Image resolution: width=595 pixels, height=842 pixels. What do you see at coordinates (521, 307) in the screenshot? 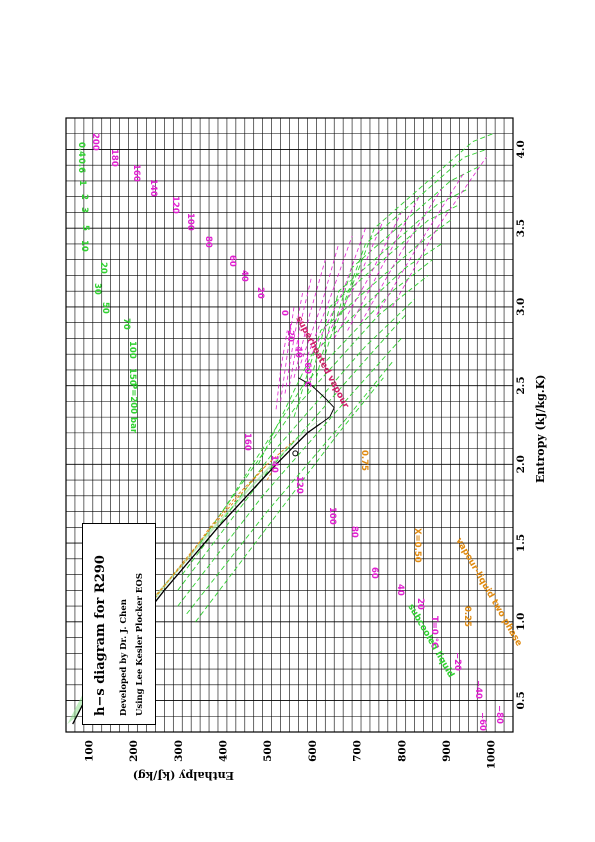
I see `entropy-tick-label: 3.0` at bounding box center [521, 307].